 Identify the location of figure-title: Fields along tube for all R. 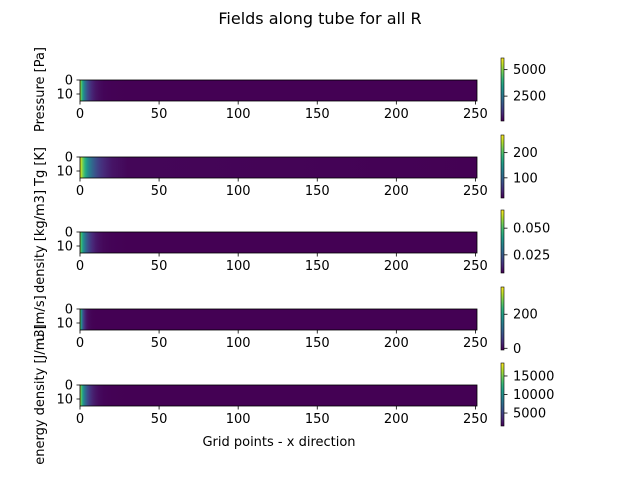
(319, 18).